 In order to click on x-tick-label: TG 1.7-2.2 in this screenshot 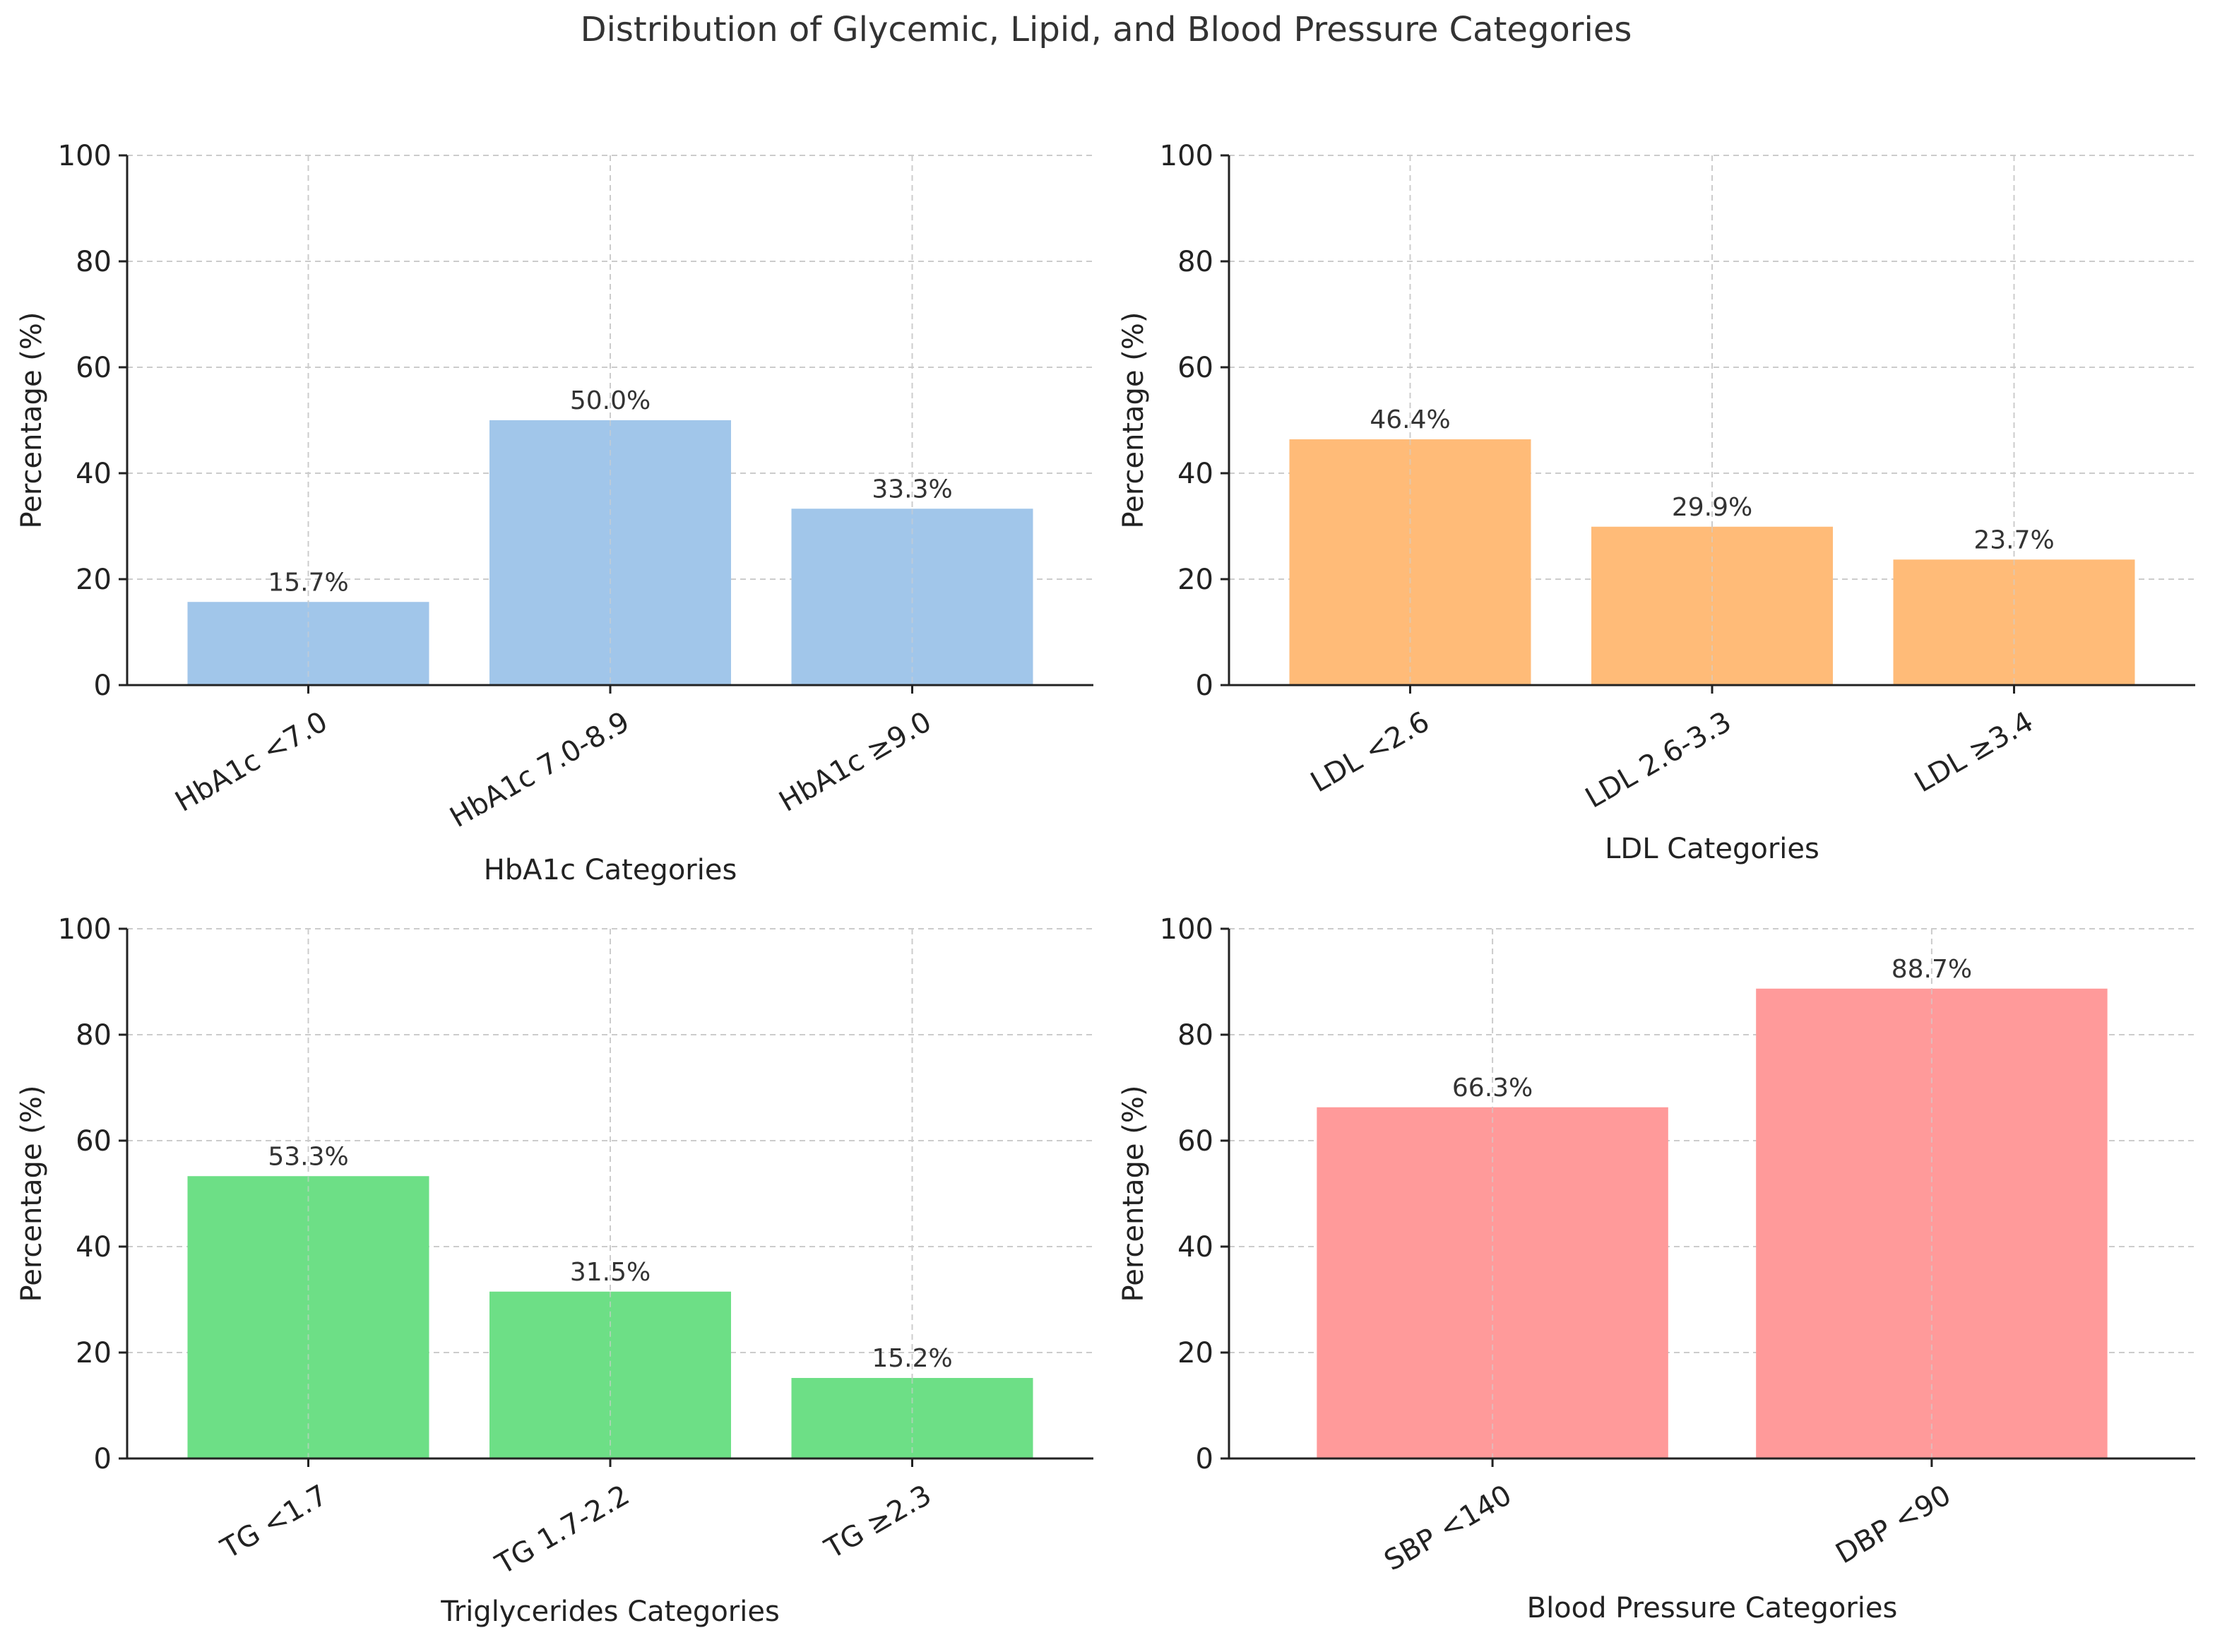, I will do `click(562, 1530)`.